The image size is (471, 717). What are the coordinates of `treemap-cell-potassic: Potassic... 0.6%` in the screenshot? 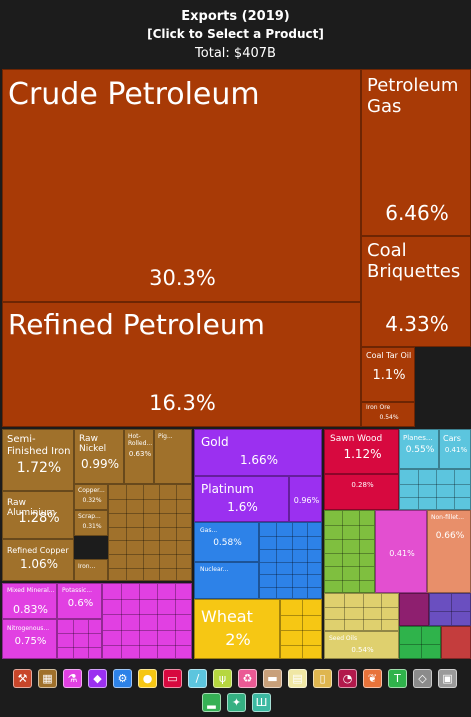 It's located at (79, 601).